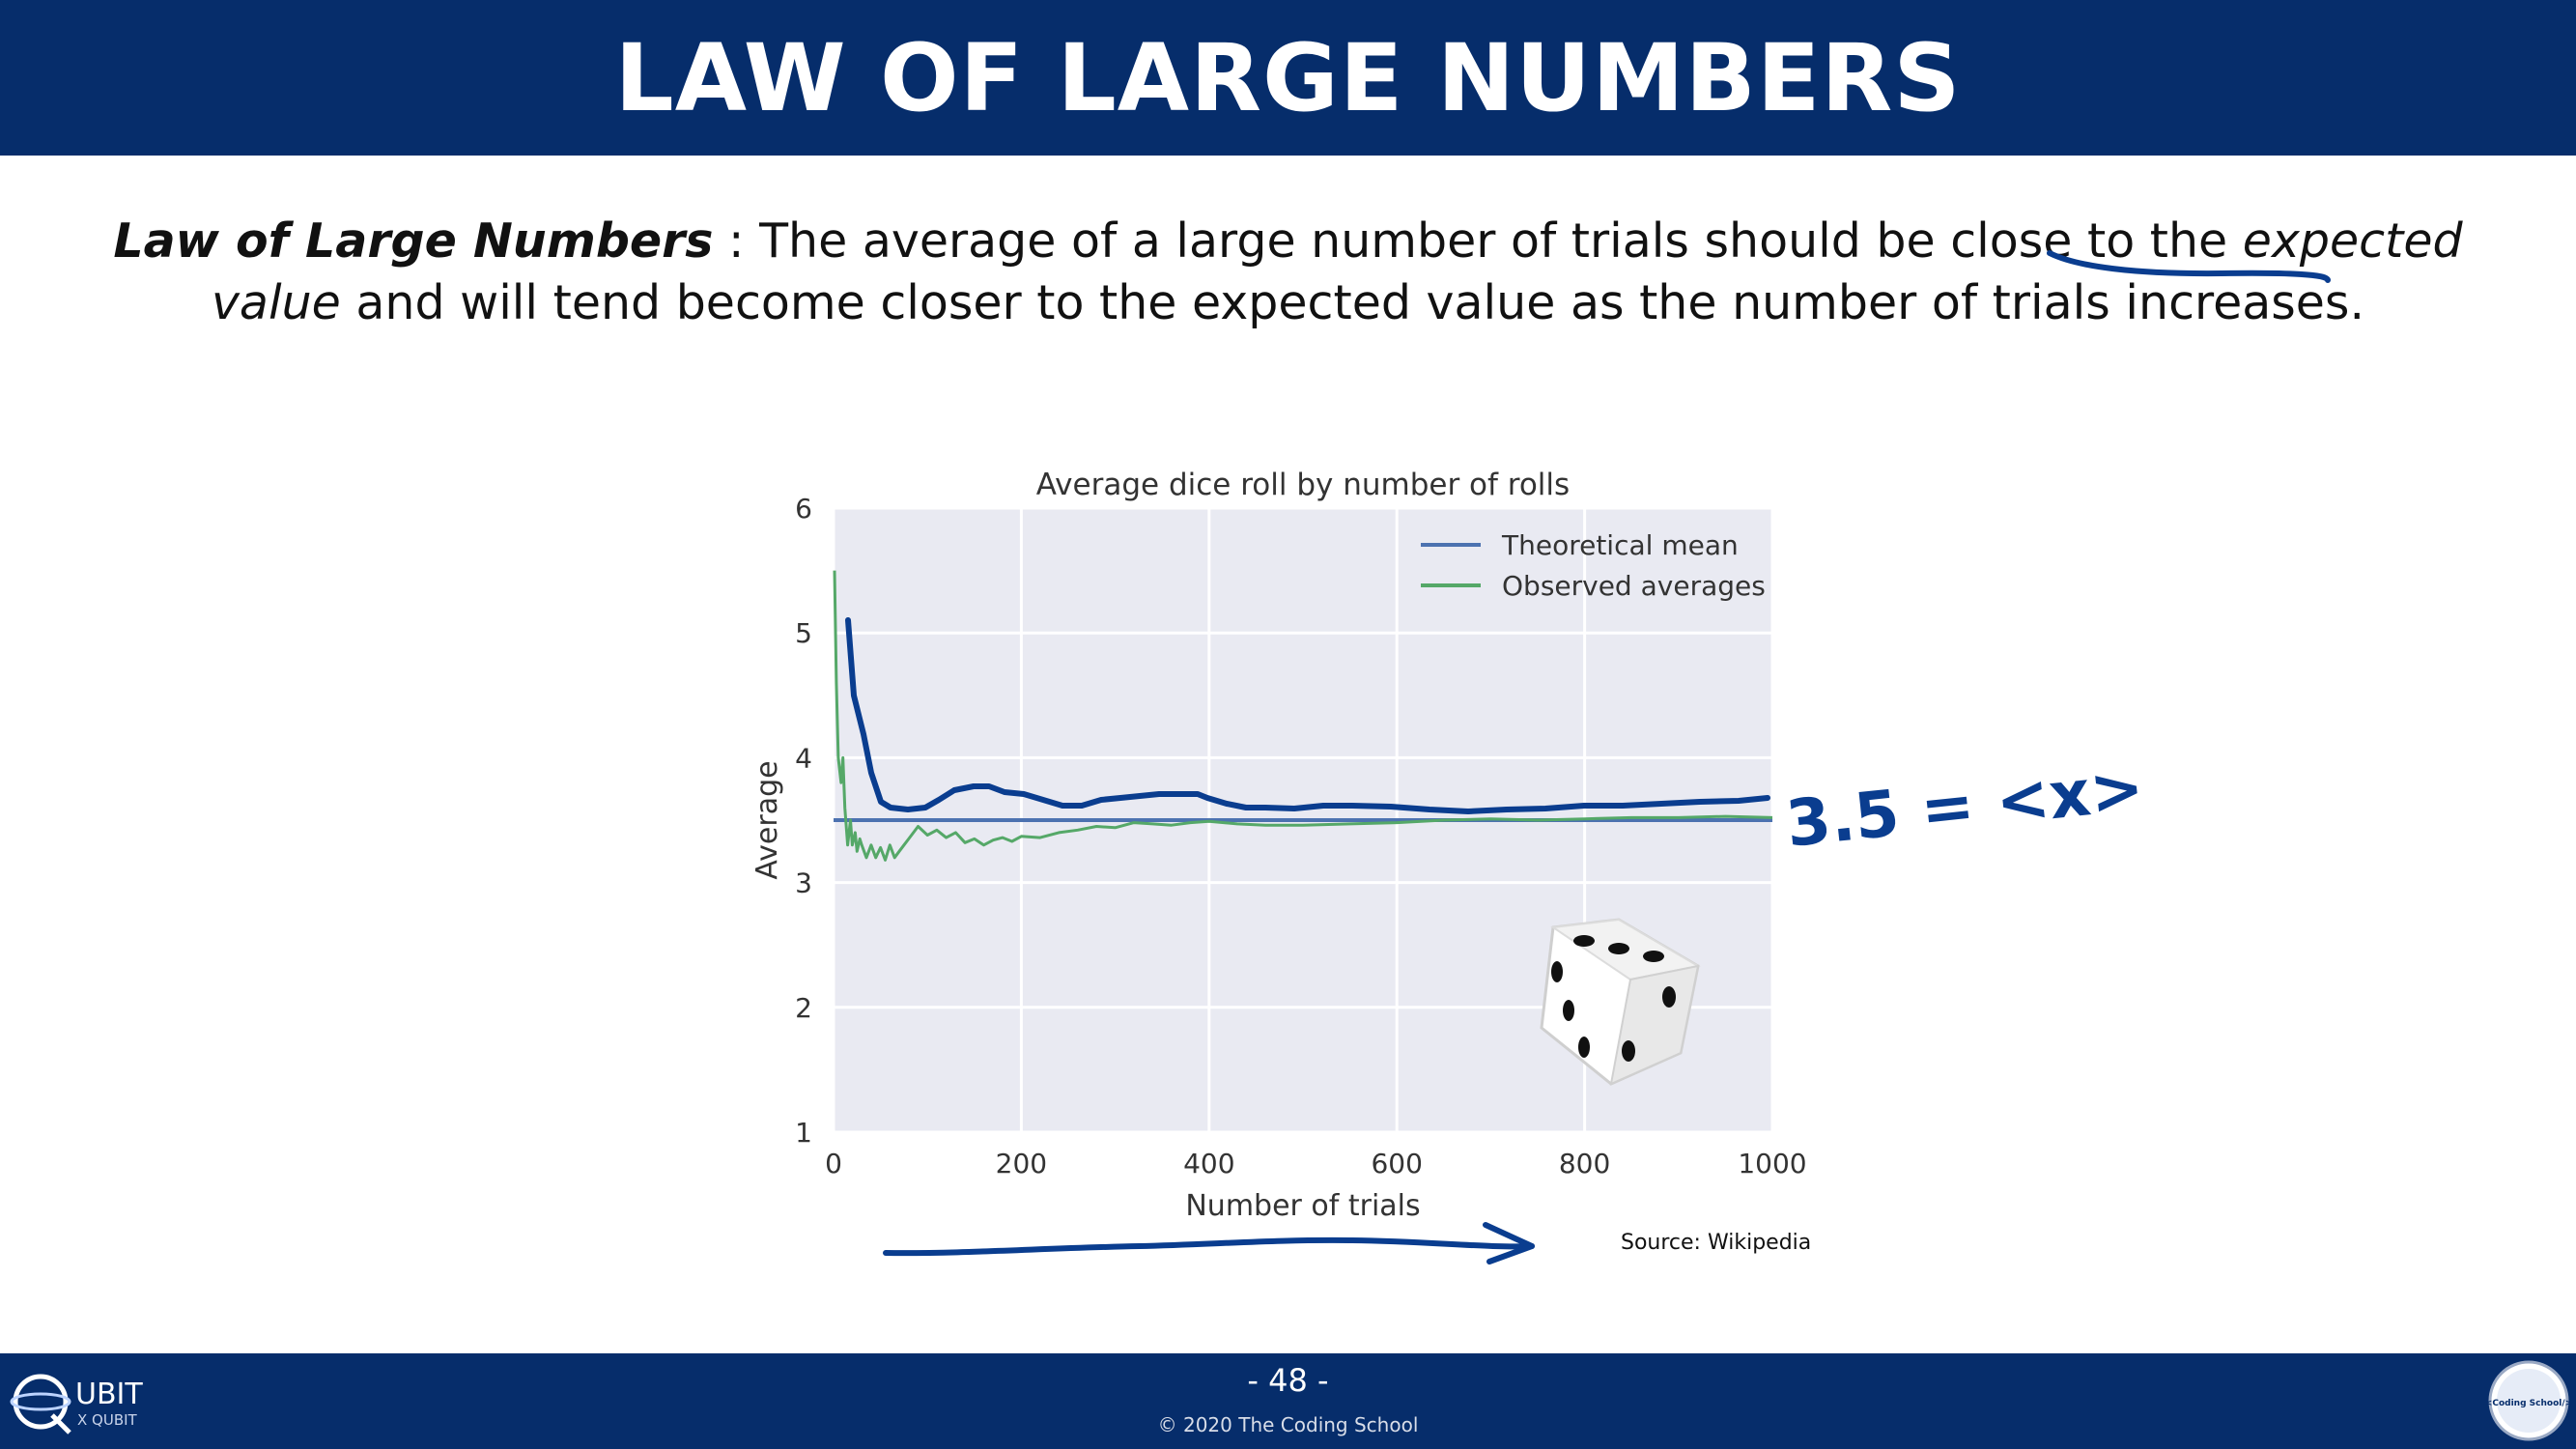  I want to click on y-tick-label: 3, so click(803, 883).